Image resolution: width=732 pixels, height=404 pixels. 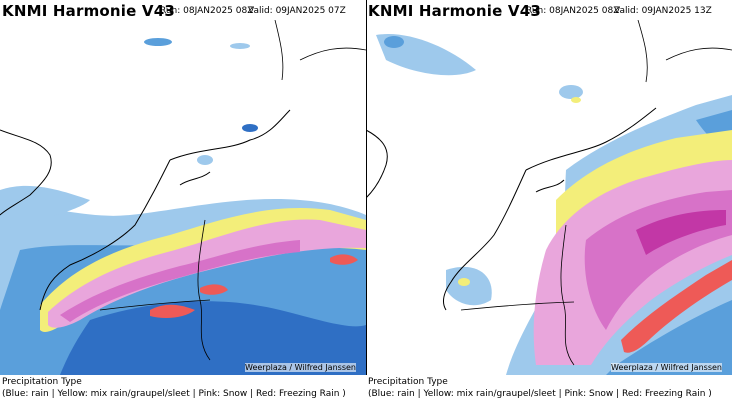 What do you see at coordinates (663, 11) in the screenshot?
I see `valid-time: Valid: 09JAN2025 13Z` at bounding box center [663, 11].